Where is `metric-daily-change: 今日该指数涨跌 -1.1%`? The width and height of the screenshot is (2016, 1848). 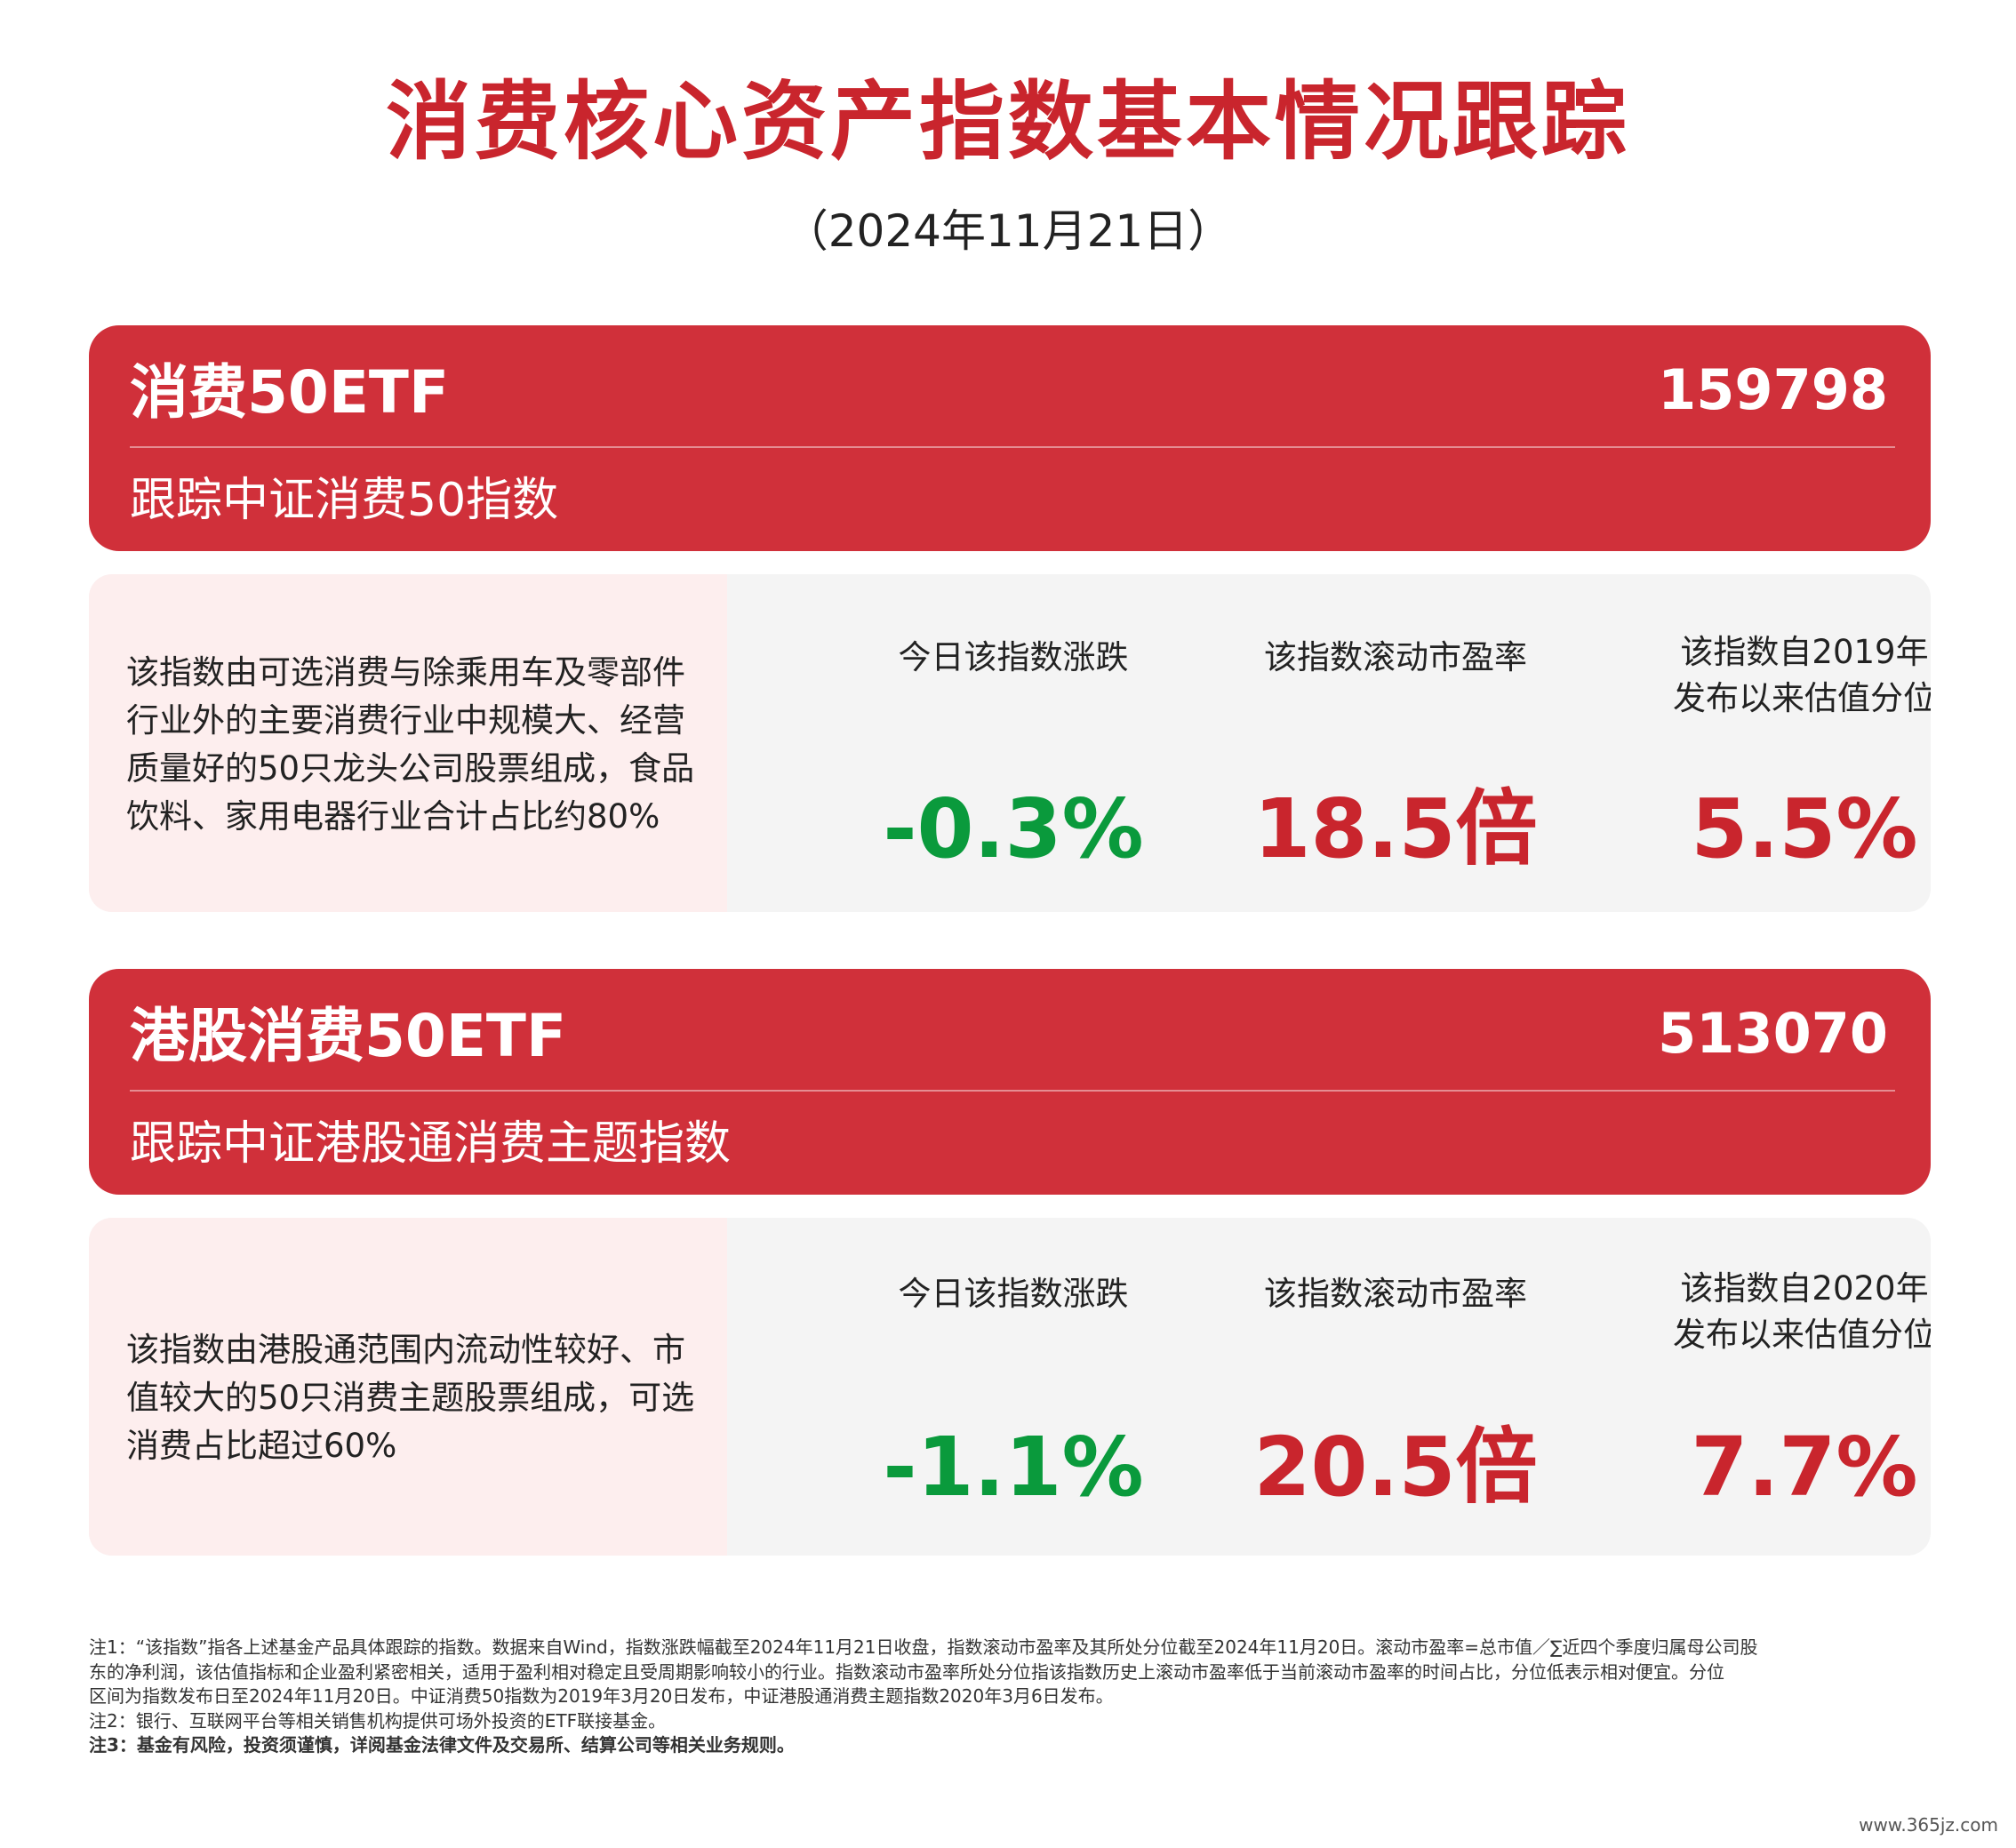 metric-daily-change: 今日该指数涨跌 -1.1% is located at coordinates (1013, 1387).